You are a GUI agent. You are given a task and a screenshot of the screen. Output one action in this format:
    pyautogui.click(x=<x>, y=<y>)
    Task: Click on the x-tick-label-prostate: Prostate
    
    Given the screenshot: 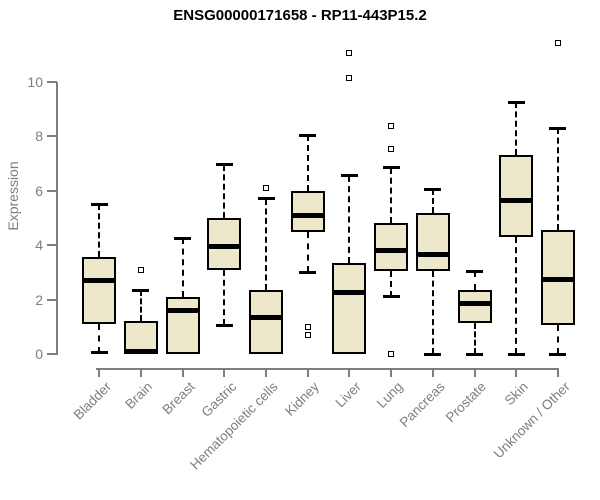 What is the action you would take?
    pyautogui.click(x=466, y=402)
    